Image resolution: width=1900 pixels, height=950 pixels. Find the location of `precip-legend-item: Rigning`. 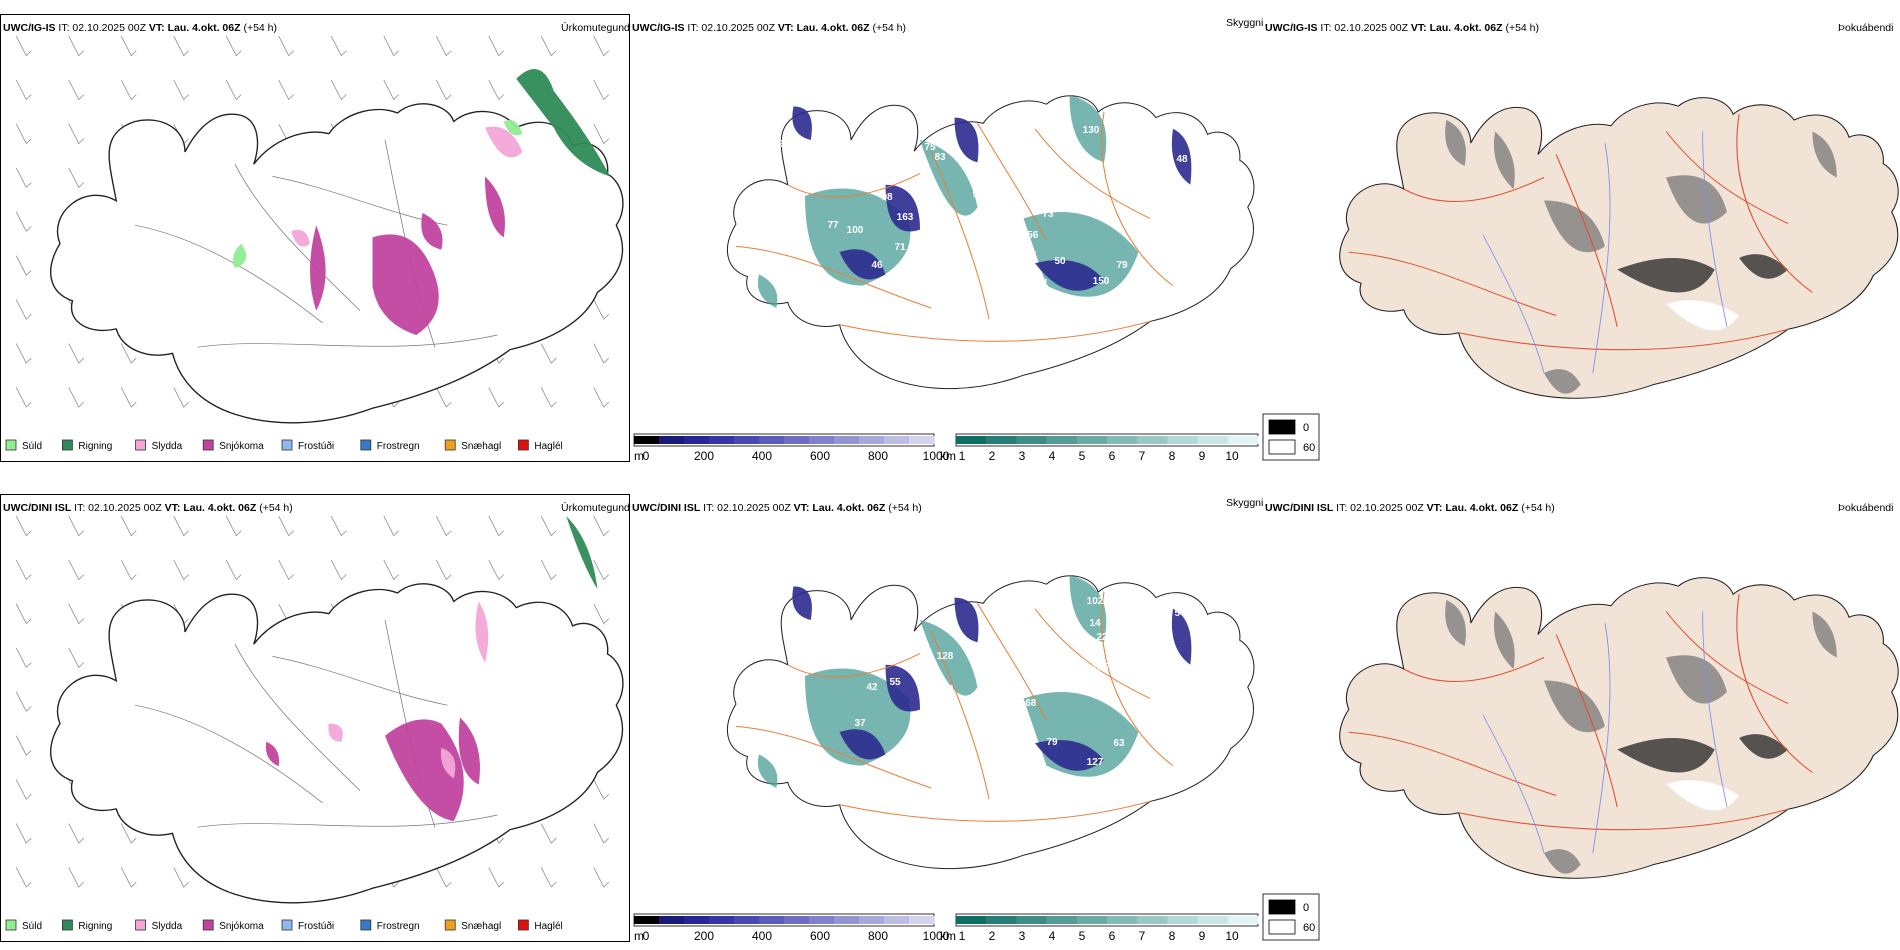

precip-legend-item: Rigning is located at coordinates (87, 925).